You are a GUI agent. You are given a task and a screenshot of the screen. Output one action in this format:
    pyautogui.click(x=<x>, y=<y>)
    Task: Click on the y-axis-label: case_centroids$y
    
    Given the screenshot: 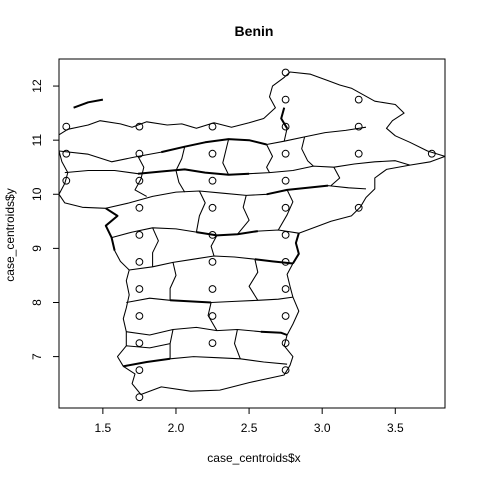 What is the action you would take?
    pyautogui.click(x=10, y=234)
    